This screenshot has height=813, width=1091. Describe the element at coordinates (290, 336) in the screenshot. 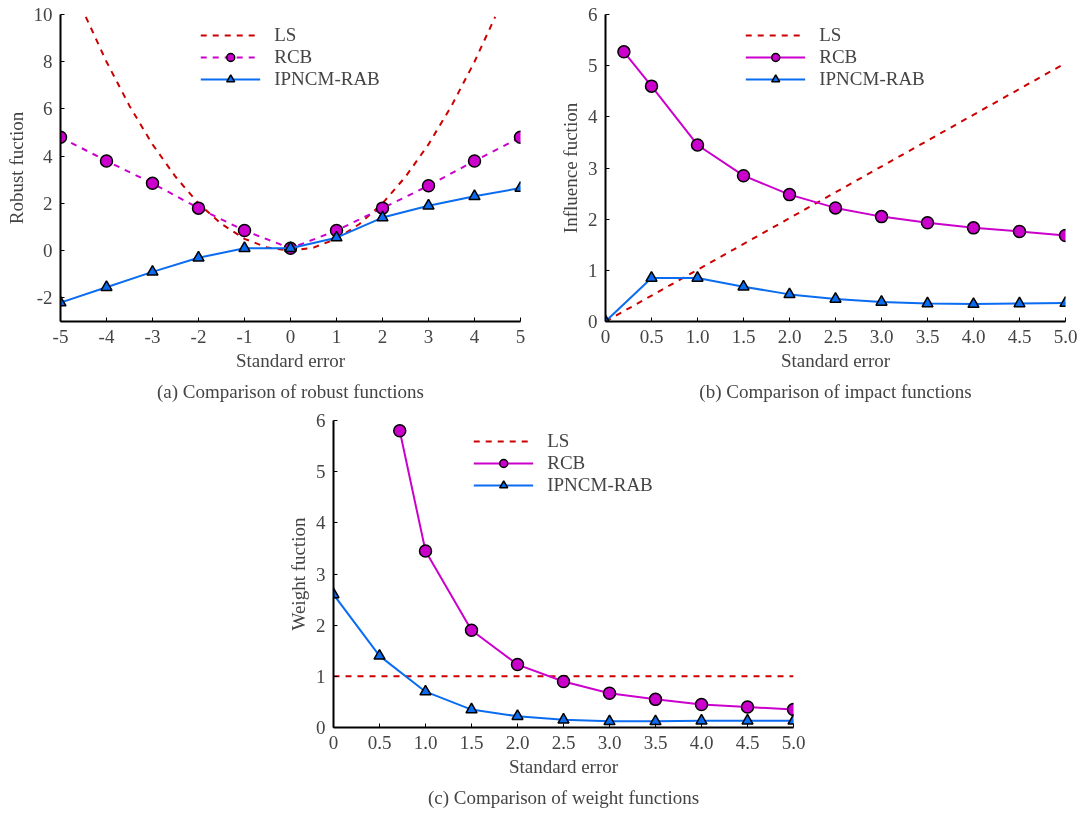

I see `x-tick-label: 0` at that location.